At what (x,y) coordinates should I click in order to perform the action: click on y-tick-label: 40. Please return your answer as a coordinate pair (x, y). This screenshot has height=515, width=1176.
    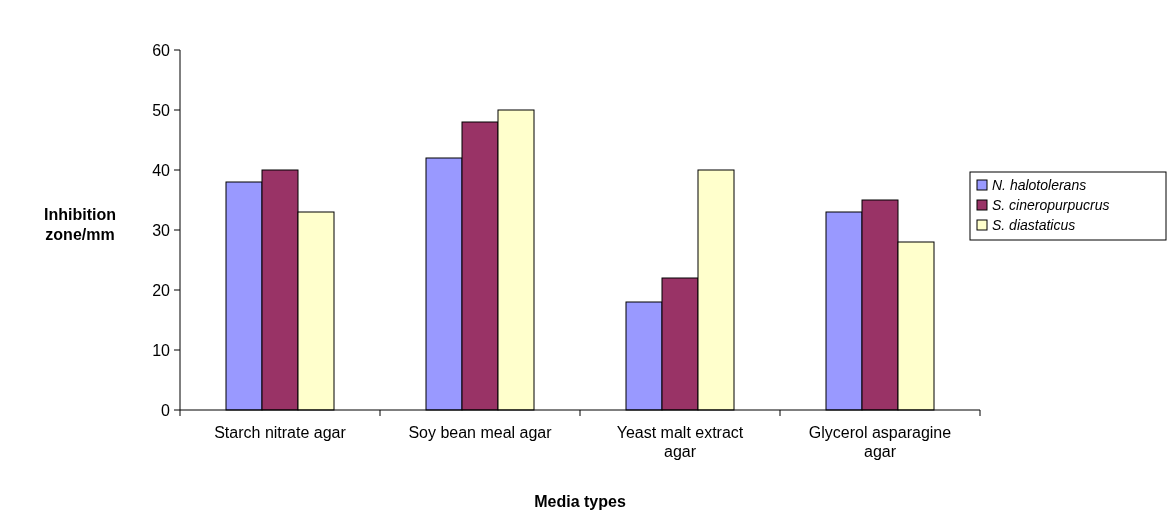
    Looking at the image, I should click on (161, 170).